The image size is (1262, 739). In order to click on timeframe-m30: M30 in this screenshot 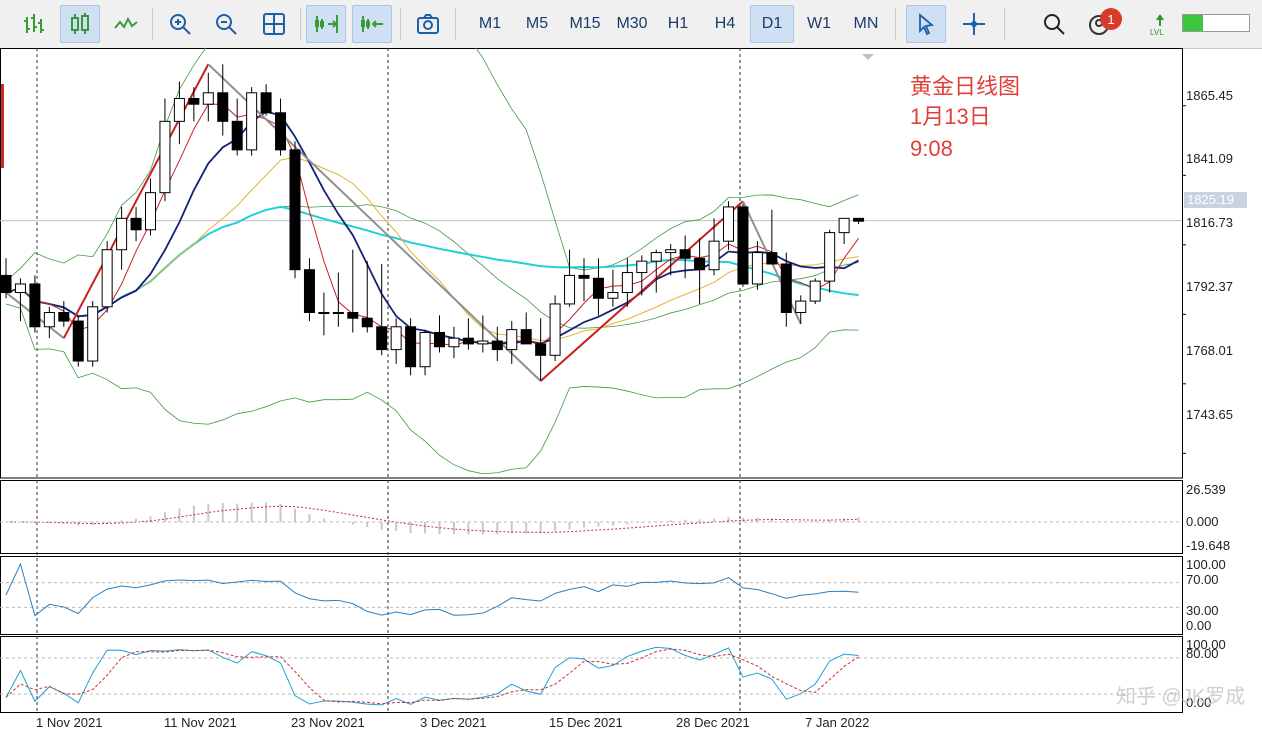, I will do `click(632, 23)`.